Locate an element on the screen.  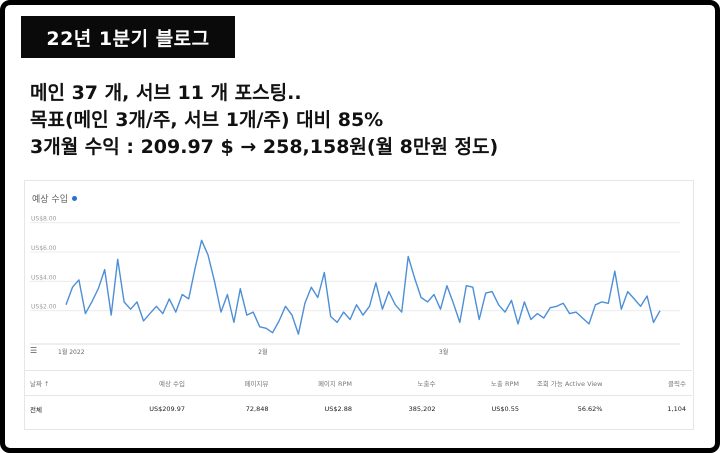
column-header: 노출수 is located at coordinates (400, 383).